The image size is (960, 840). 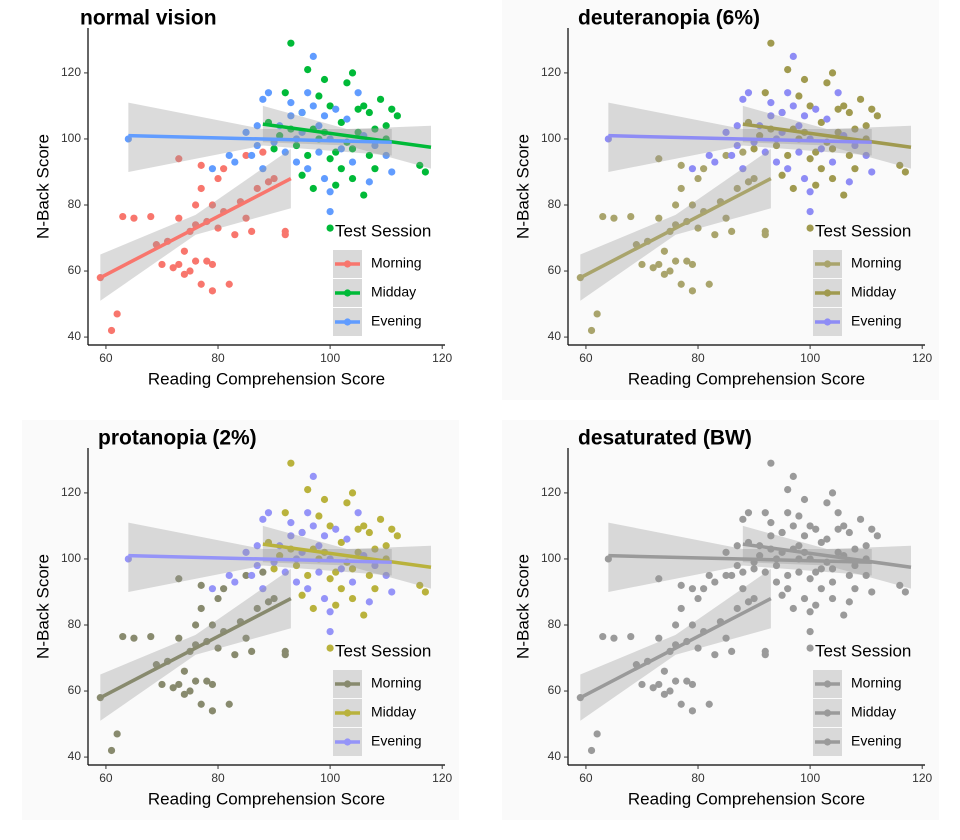 I want to click on confidence-band, so click(x=675, y=224).